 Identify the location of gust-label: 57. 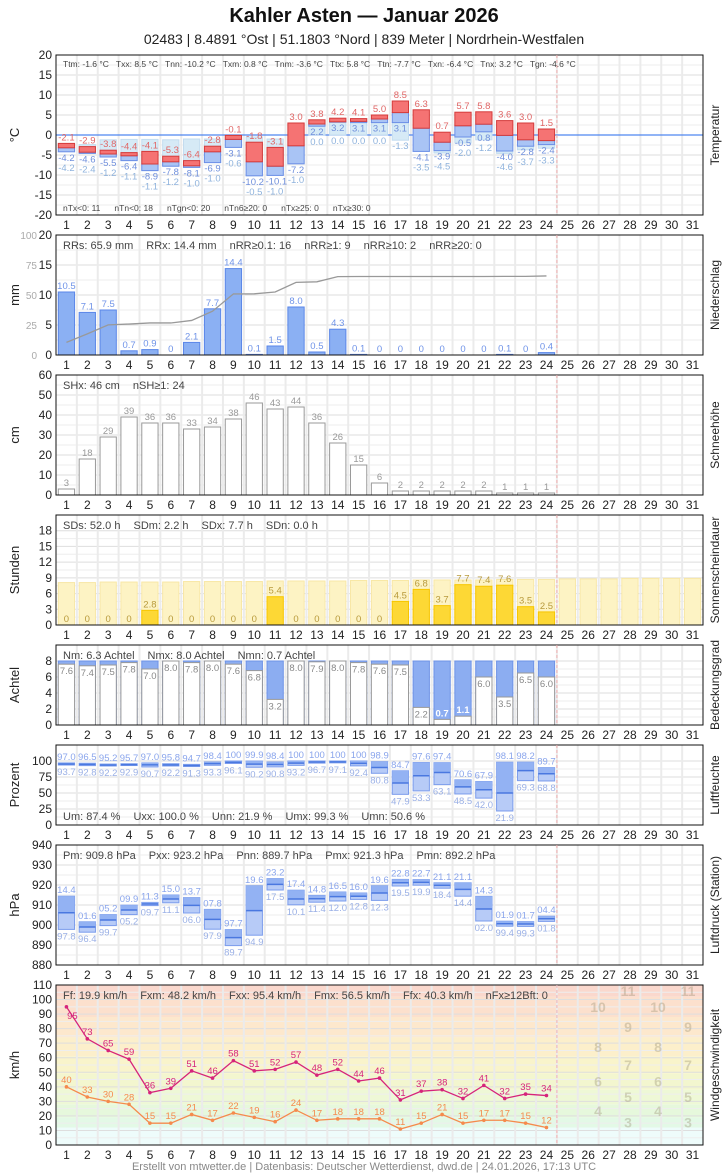
(296, 1055).